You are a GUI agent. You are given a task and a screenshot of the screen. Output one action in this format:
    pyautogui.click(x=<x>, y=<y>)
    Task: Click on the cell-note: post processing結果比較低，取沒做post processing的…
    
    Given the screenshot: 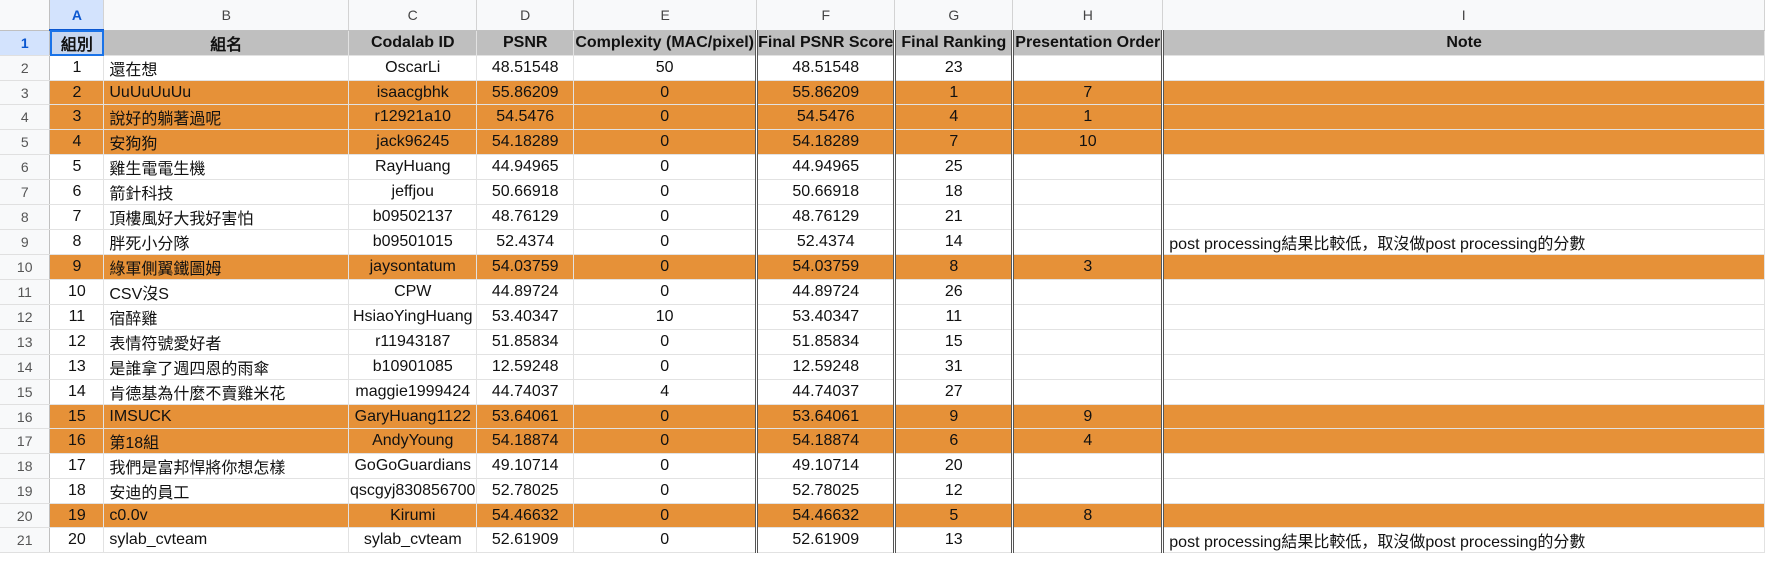 What is the action you would take?
    pyautogui.click(x=1463, y=540)
    